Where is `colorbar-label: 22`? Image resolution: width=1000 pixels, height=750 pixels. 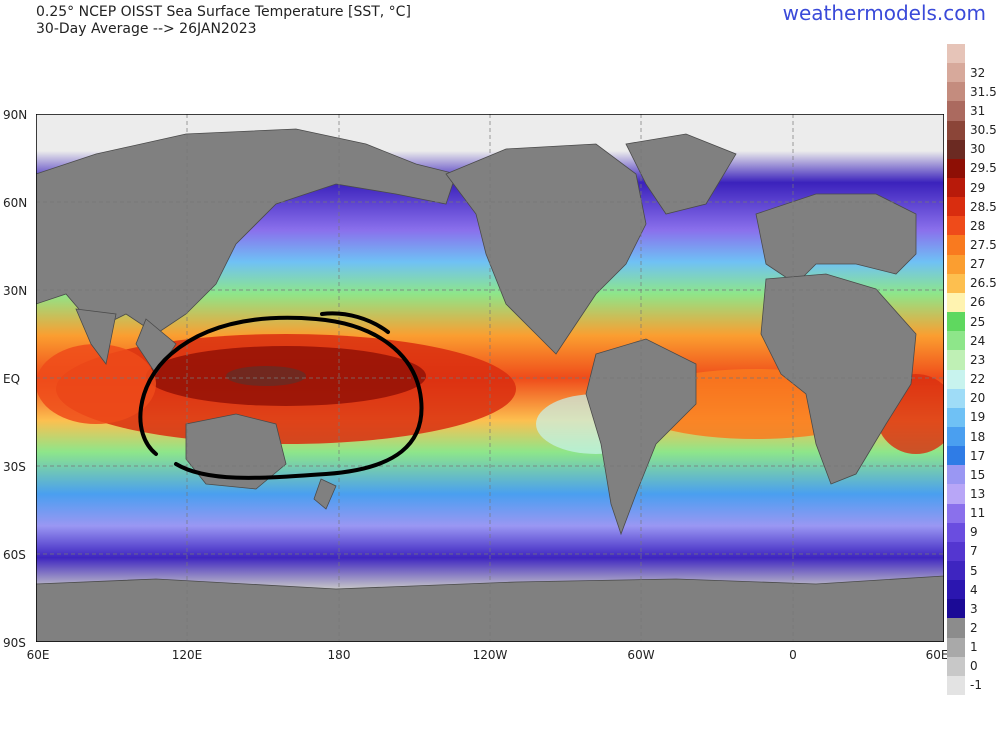 colorbar-label: 22 is located at coordinates (978, 379).